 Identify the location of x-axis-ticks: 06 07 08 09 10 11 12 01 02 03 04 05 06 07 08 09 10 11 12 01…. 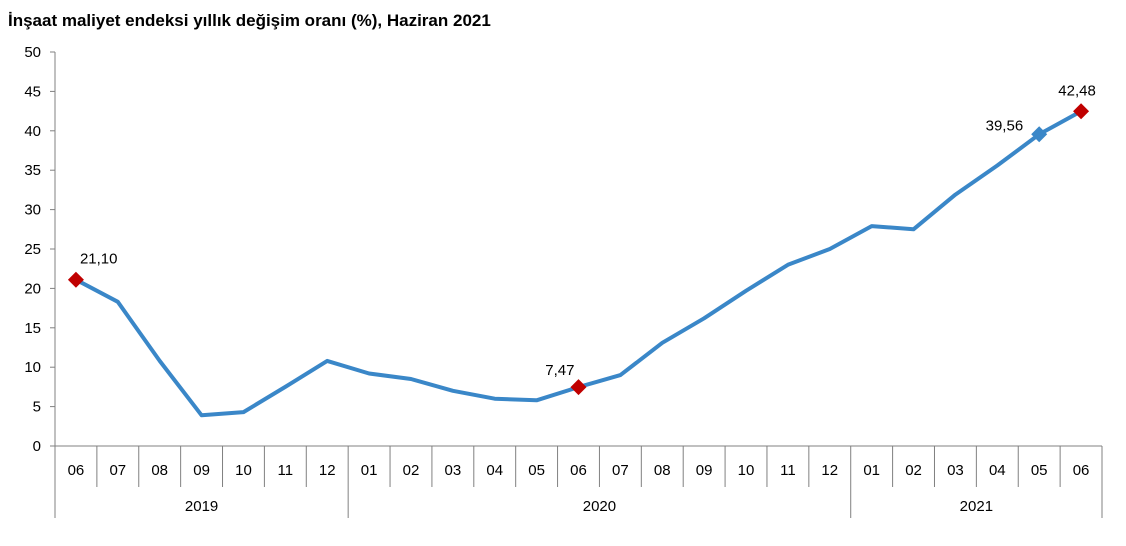
(578, 466).